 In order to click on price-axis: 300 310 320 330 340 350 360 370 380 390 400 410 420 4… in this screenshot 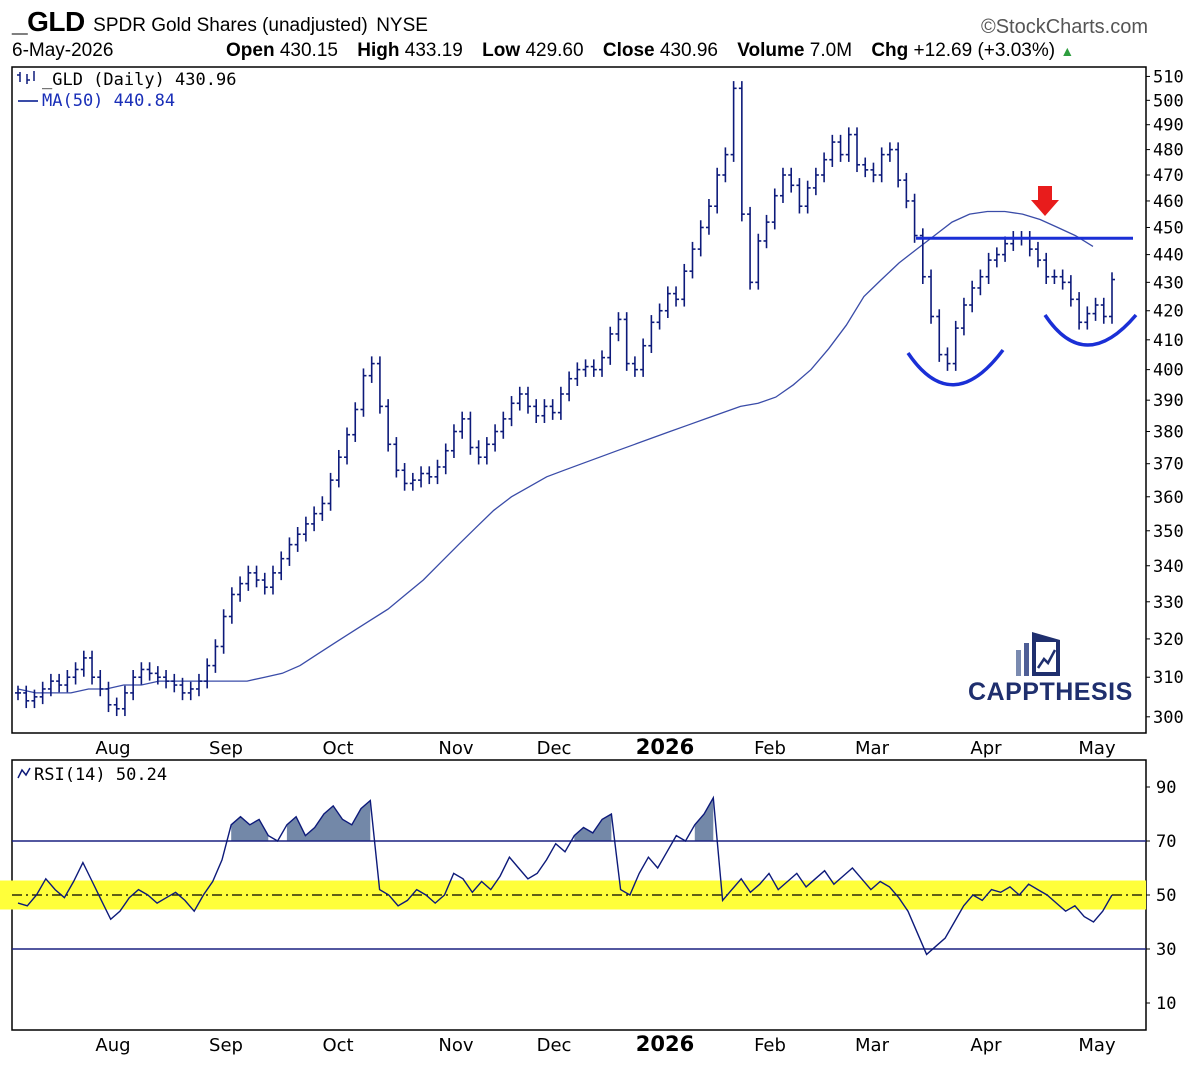, I will do `click(1165, 397)`.